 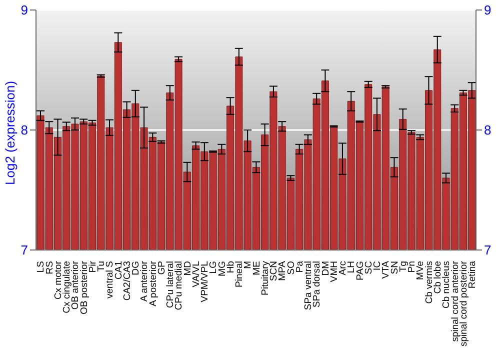 I want to click on x-tick-label: ventral S, so click(x=110, y=279).